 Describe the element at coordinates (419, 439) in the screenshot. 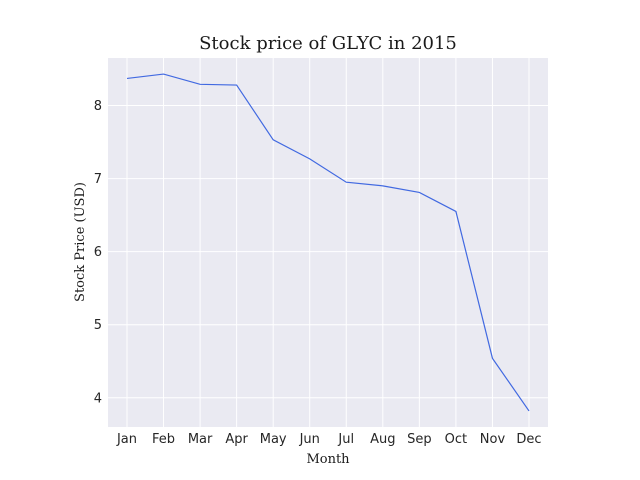

I see `x-tick-label: Sep` at that location.